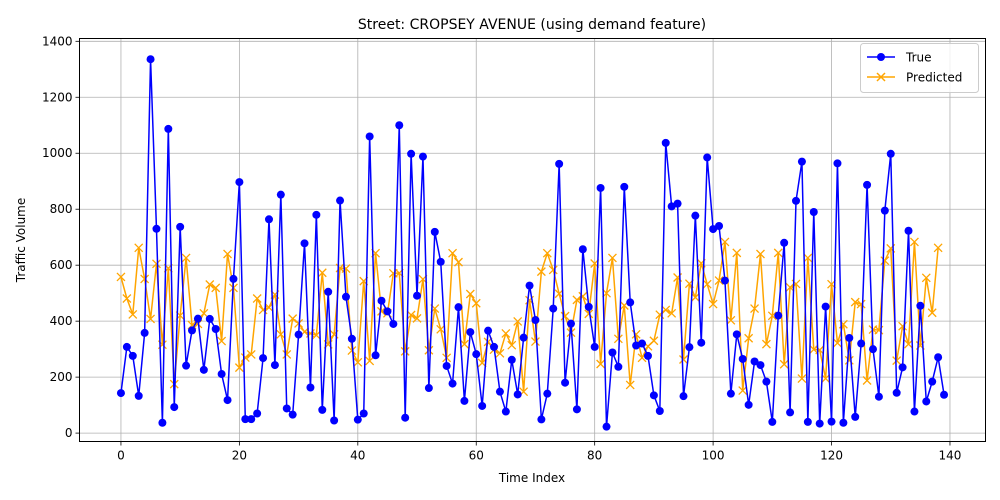 The width and height of the screenshot is (1000, 500). What do you see at coordinates (594, 456) in the screenshot?
I see `x-tick-label: 80` at bounding box center [594, 456].